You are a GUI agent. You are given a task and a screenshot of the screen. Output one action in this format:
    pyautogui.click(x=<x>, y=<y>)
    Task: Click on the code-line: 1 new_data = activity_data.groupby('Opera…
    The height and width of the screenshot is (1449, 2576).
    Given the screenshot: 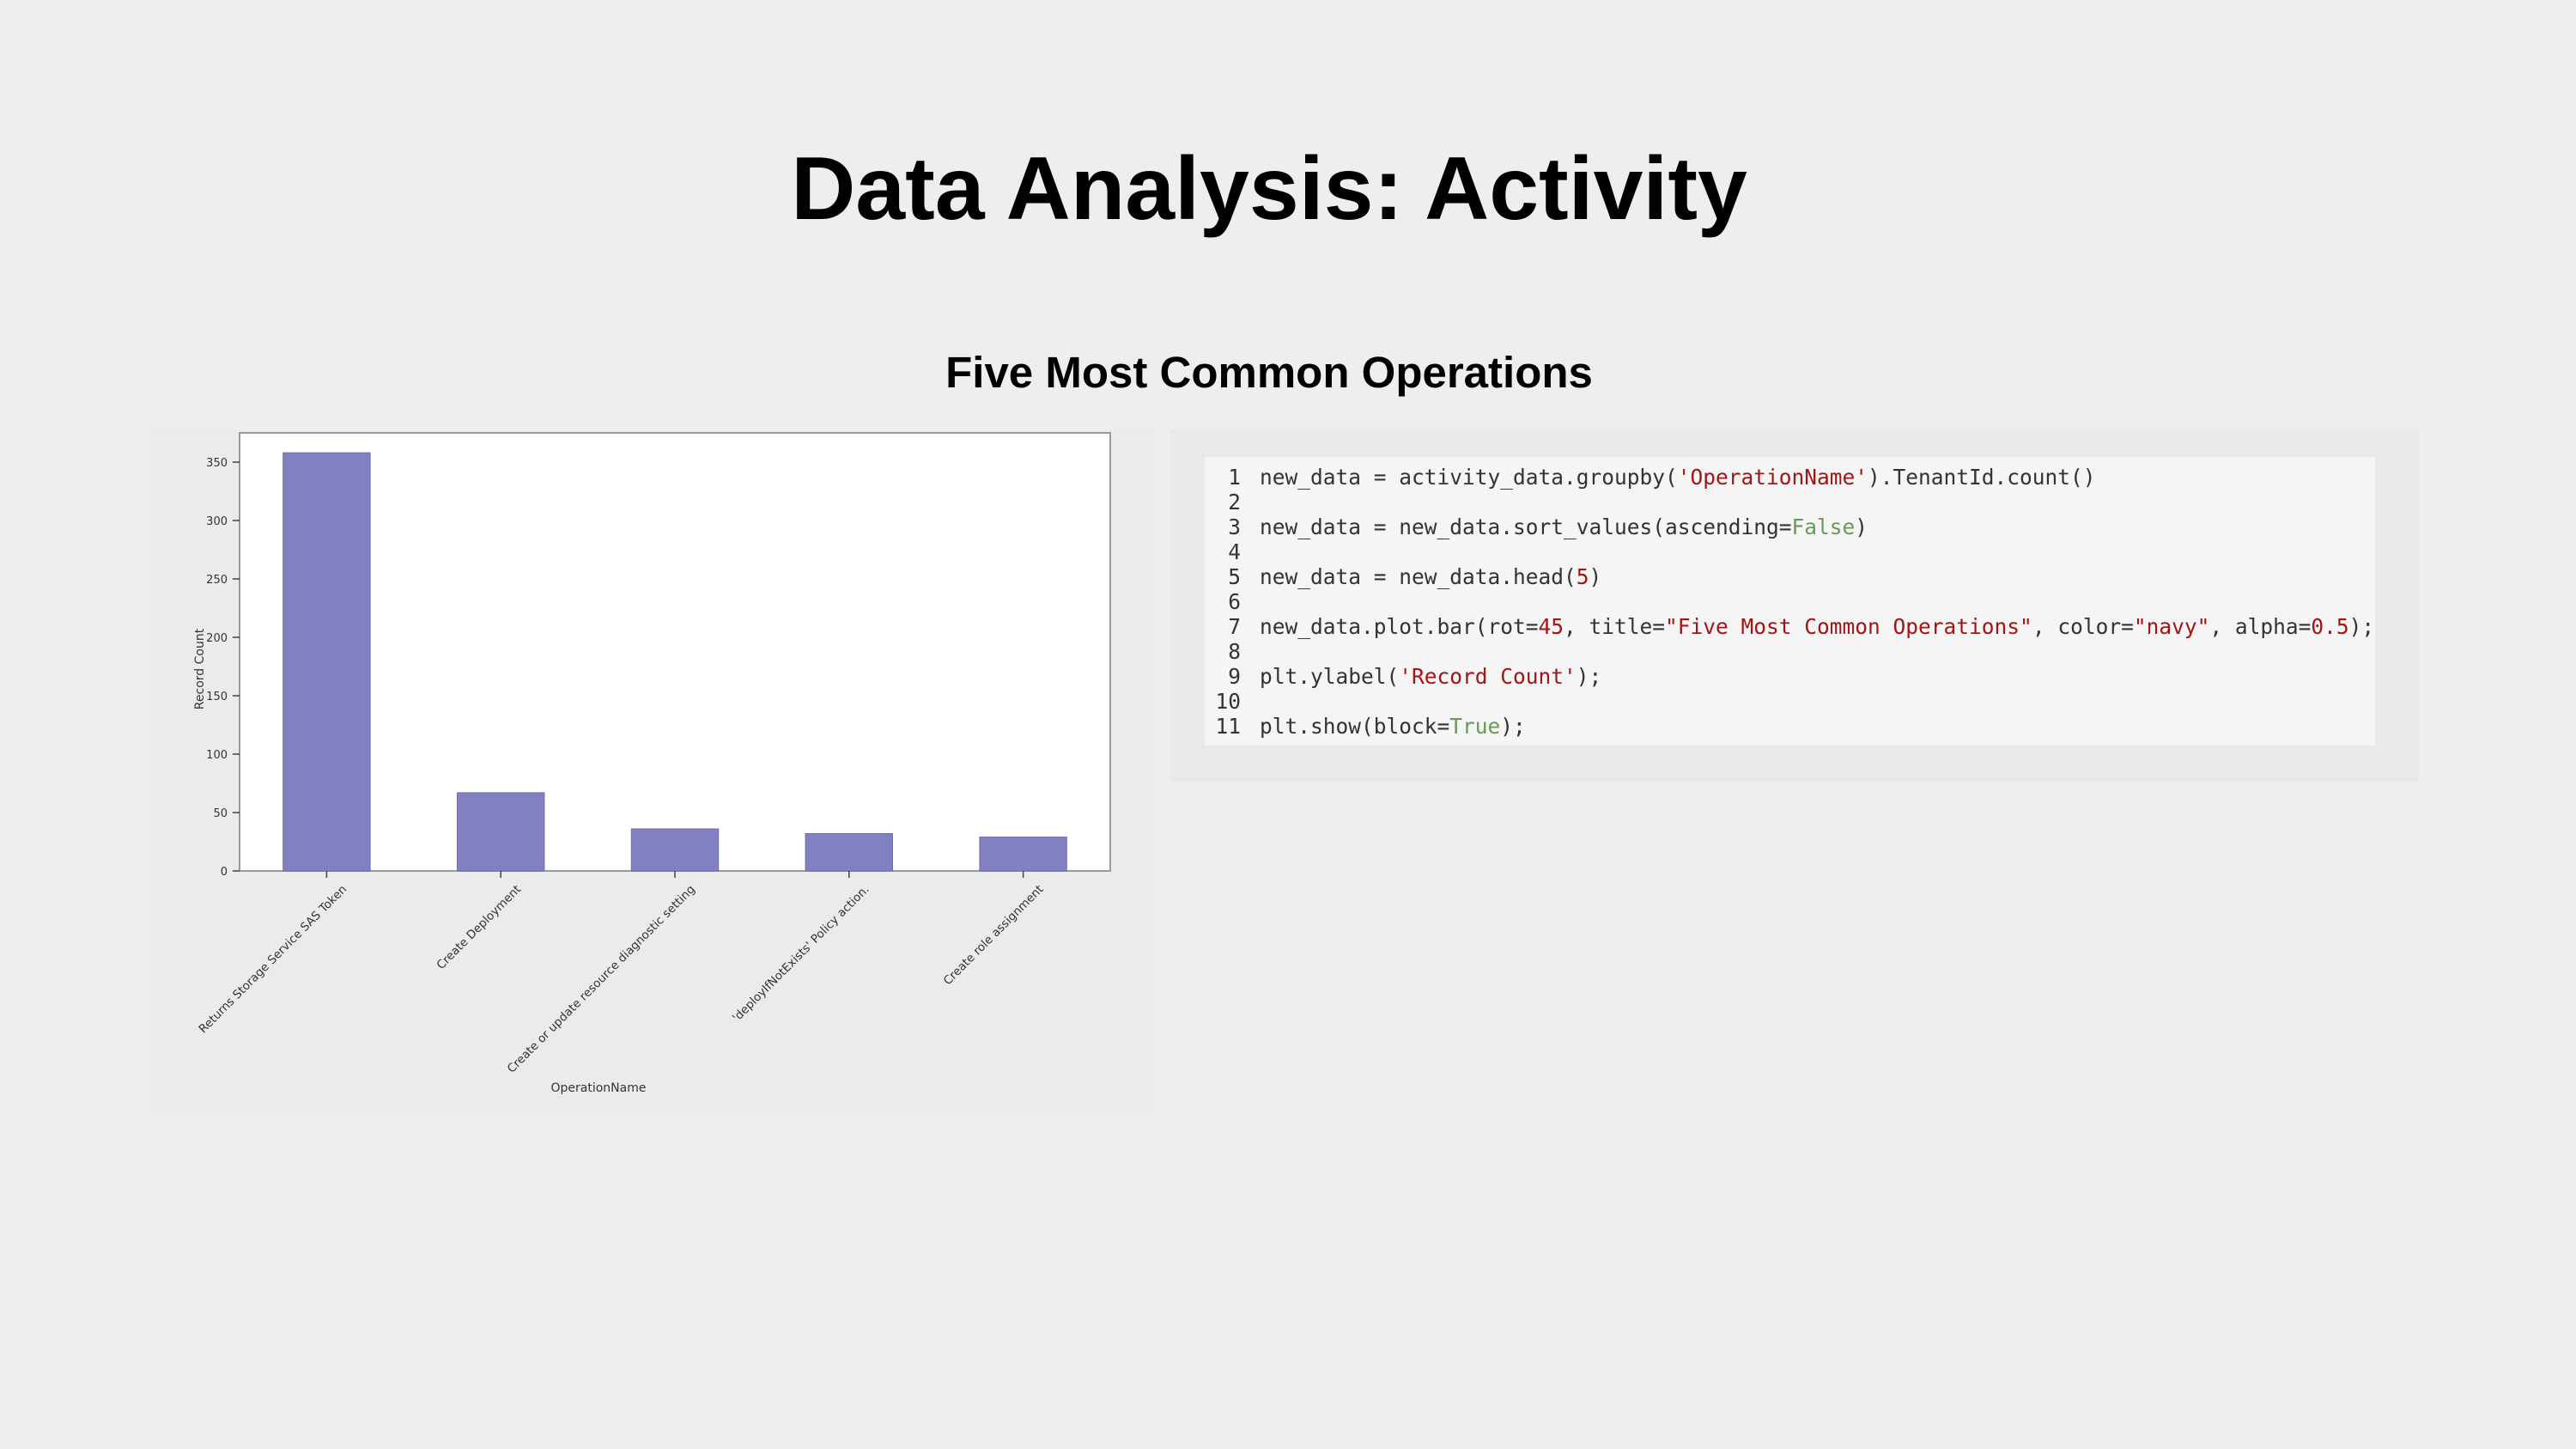 What is the action you would take?
    pyautogui.click(x=1650, y=478)
    